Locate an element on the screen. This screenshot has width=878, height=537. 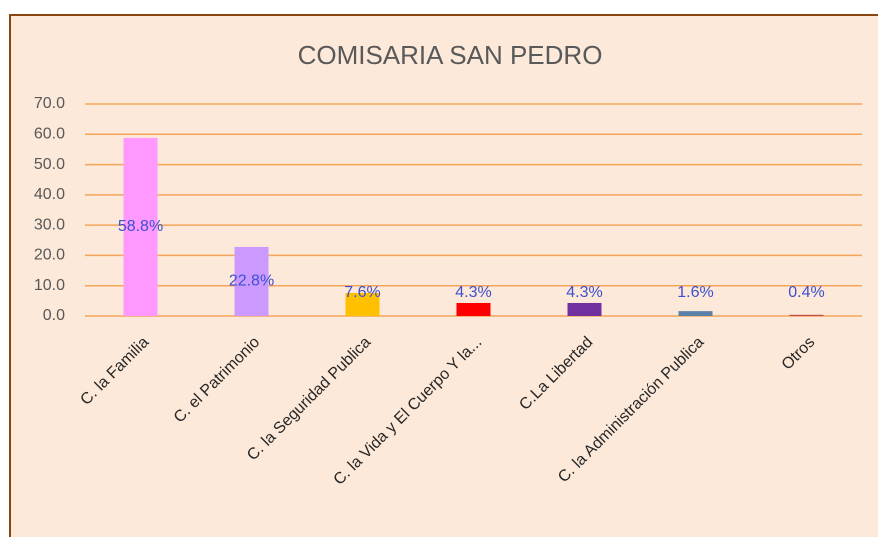
data-label: 0.4% is located at coordinates (806, 292).